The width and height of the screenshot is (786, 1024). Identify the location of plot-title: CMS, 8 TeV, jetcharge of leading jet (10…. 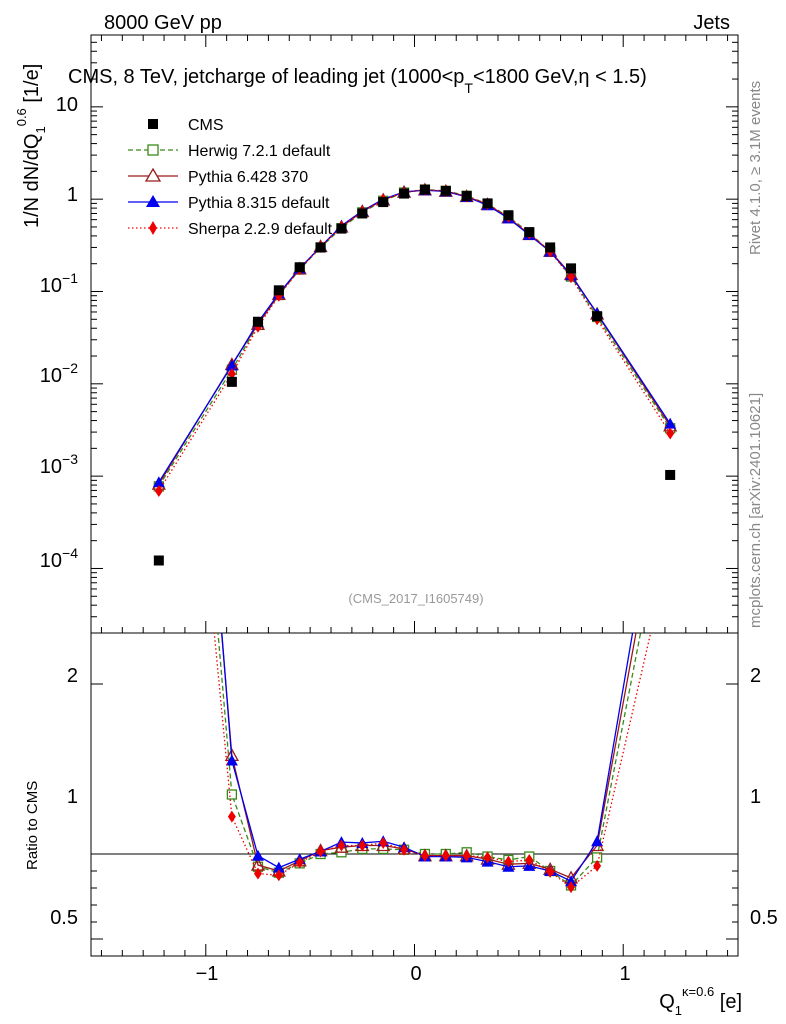
(357, 81).